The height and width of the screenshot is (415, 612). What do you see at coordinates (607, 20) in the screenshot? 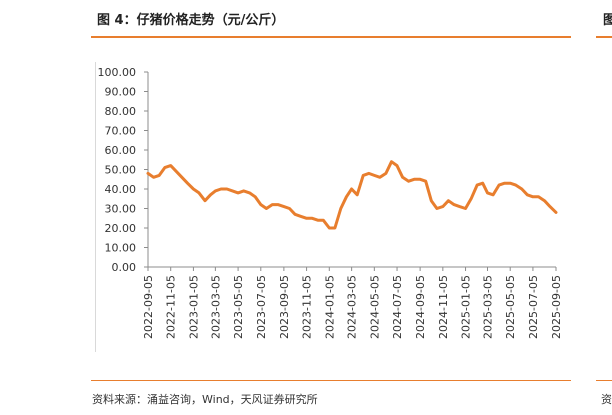
I see `adjacent-figure-title-fragment: 图` at bounding box center [607, 20].